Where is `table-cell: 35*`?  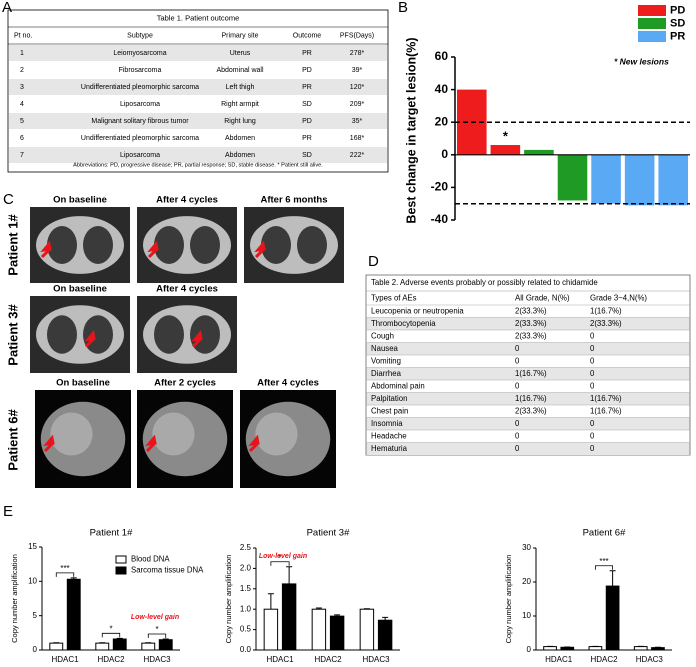
table-cell: 35* is located at coordinates (357, 121).